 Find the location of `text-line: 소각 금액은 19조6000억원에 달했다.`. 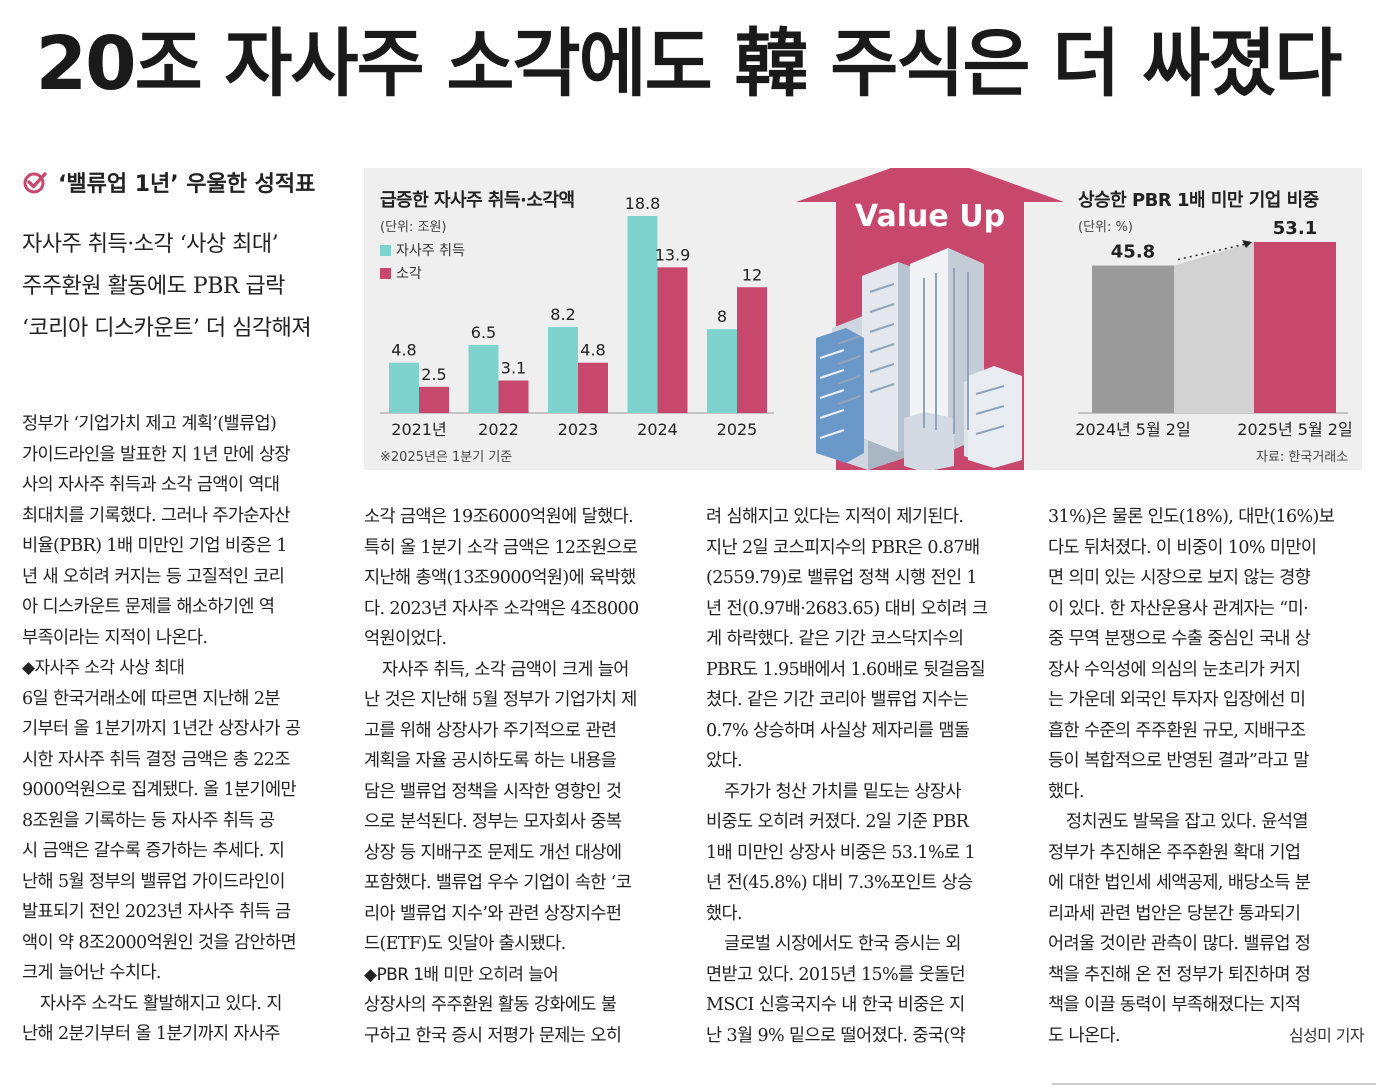

text-line: 소각 금액은 19조6000억원에 달했다. is located at coordinates (499, 517).